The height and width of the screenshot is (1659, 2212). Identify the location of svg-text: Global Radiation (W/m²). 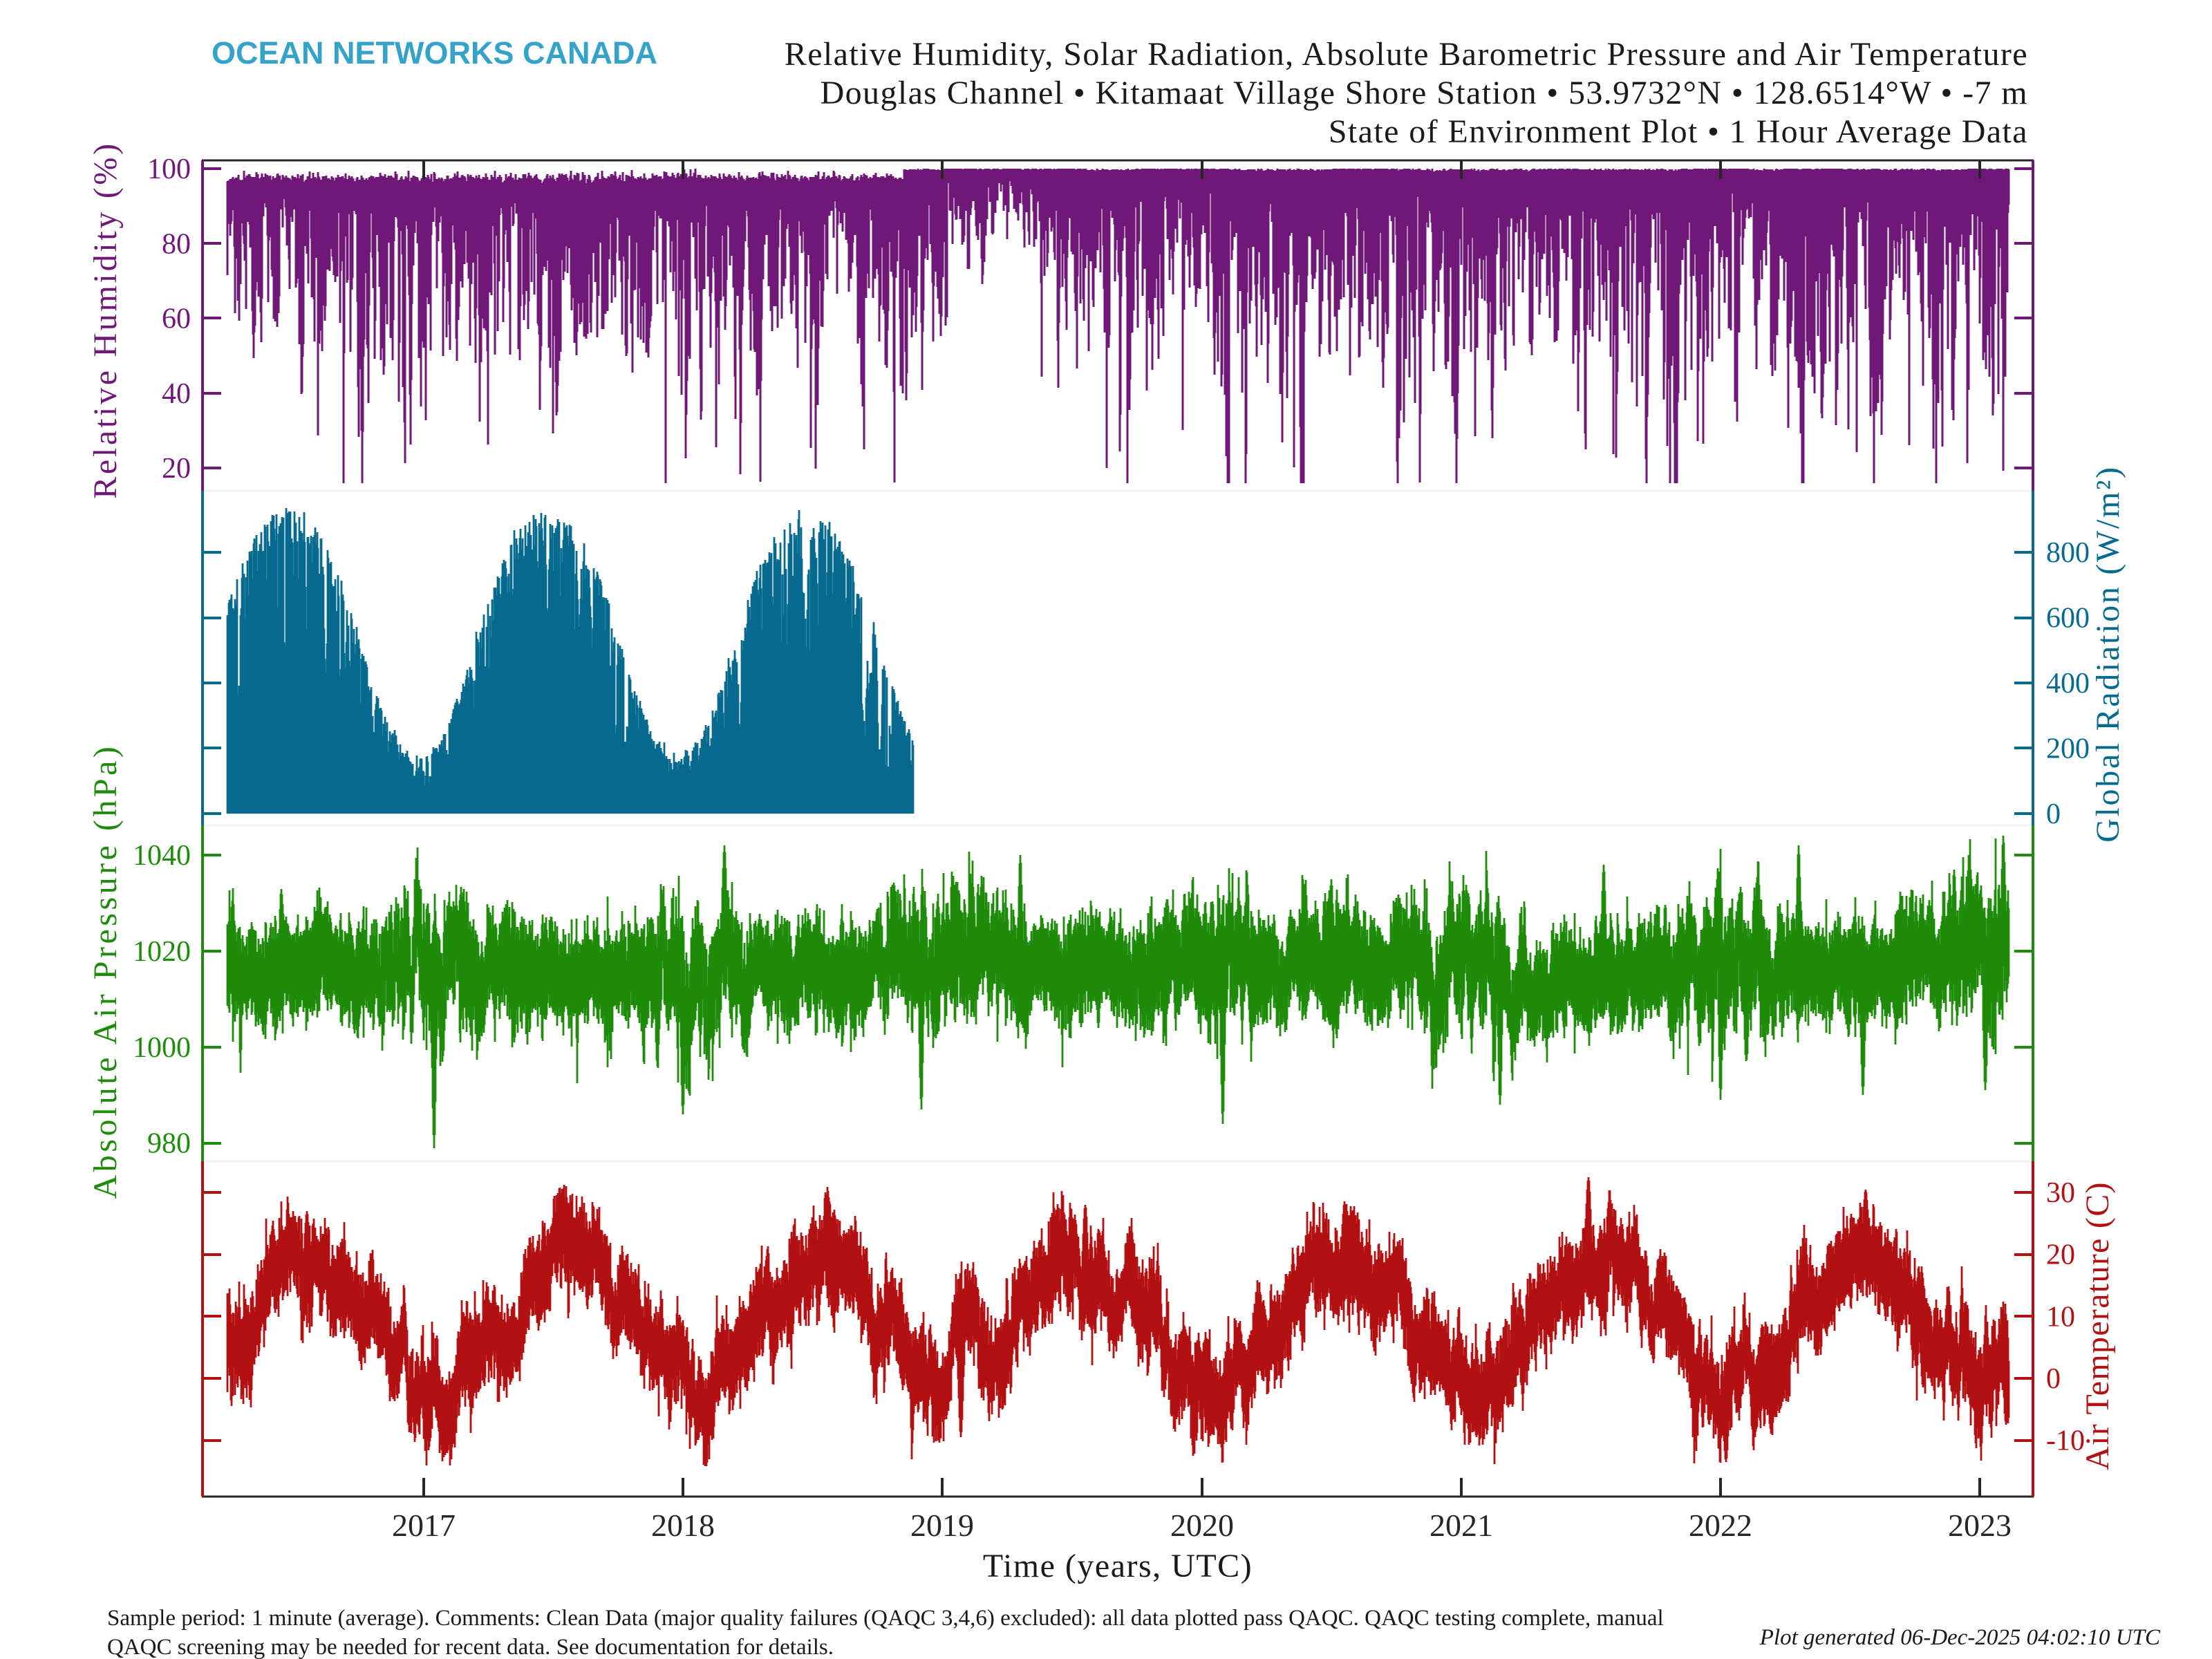
(2108, 654).